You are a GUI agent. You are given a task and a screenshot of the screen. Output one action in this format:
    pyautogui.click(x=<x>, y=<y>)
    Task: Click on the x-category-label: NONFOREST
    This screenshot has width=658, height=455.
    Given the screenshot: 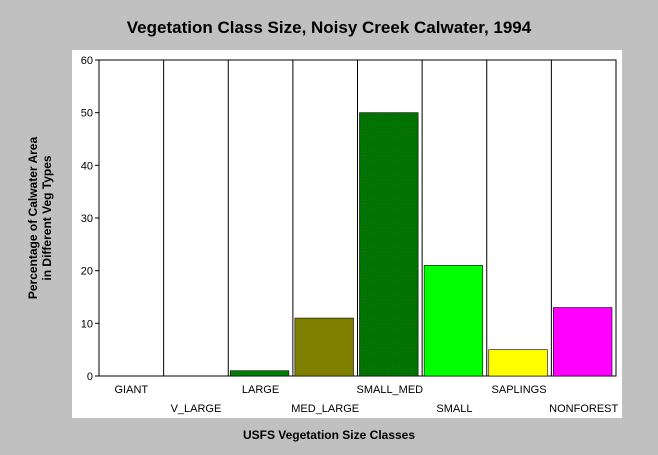 What is the action you would take?
    pyautogui.click(x=583, y=409)
    